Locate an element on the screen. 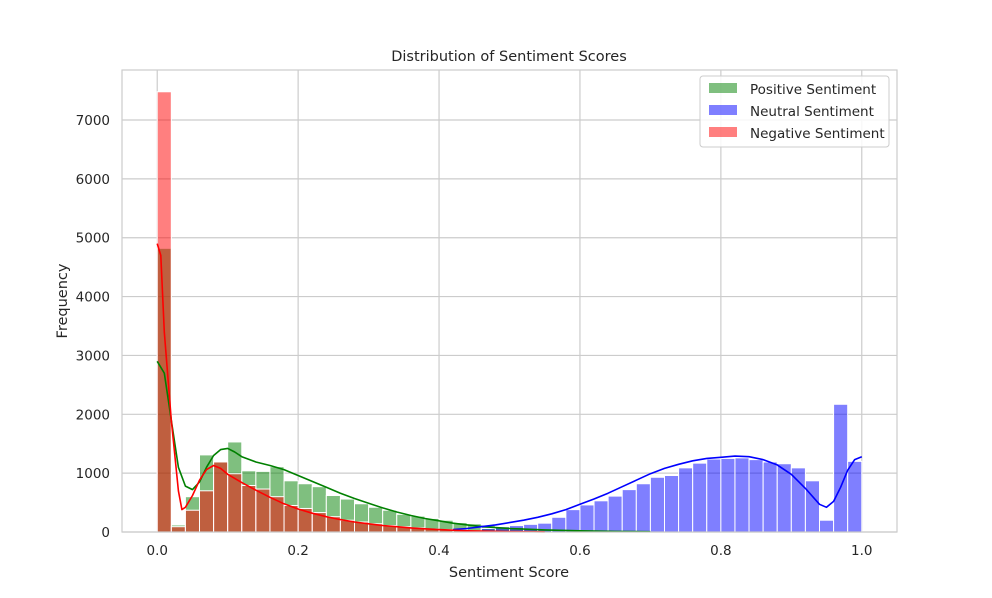  x-tick-label: 1.0 is located at coordinates (861, 551).